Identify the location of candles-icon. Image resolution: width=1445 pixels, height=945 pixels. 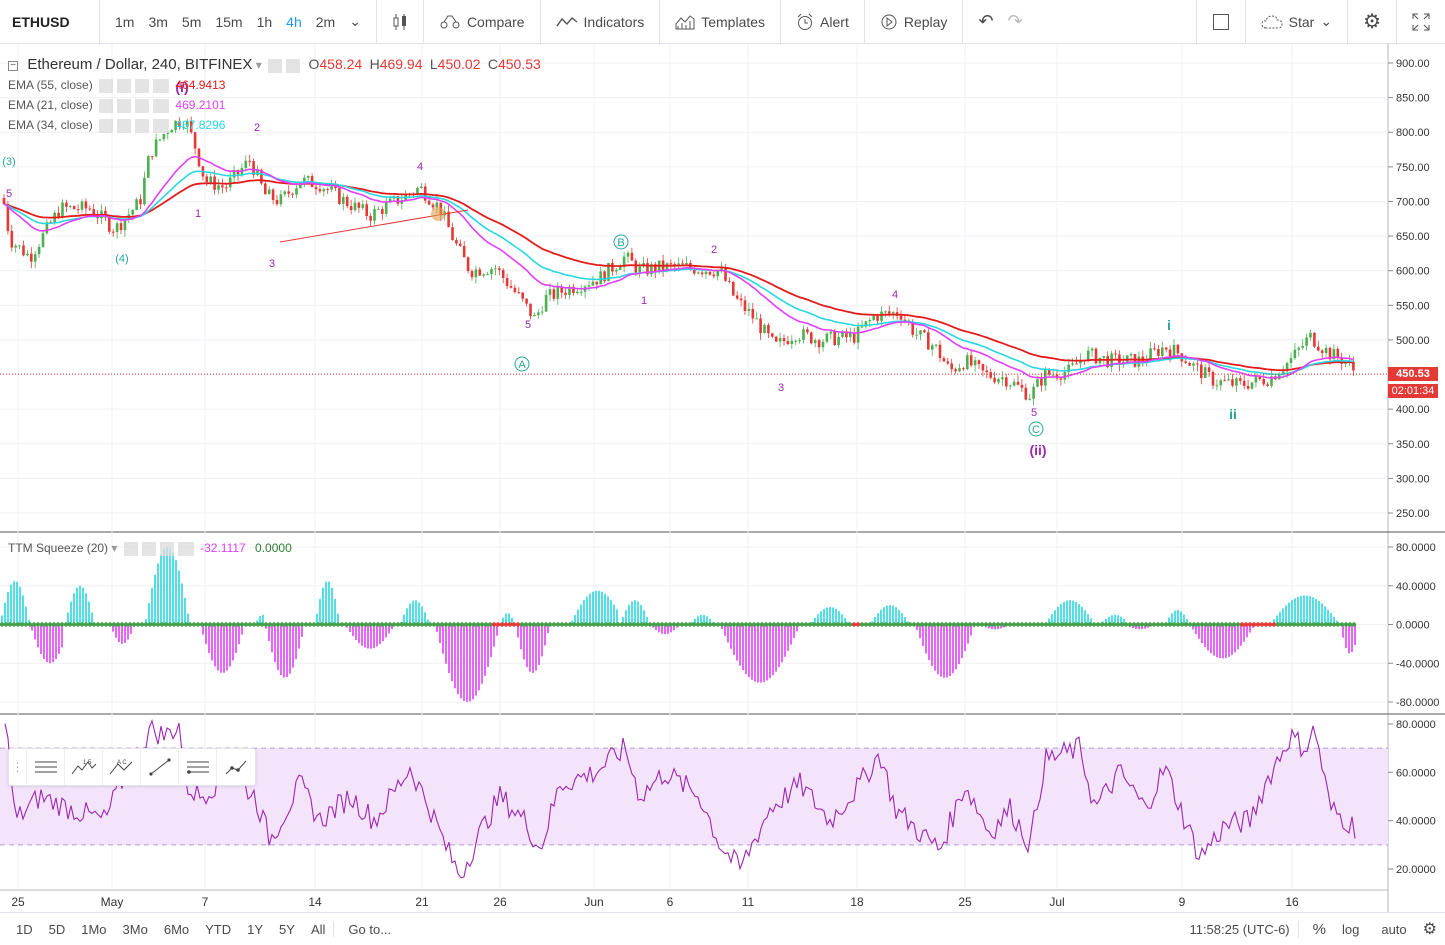
(400, 22).